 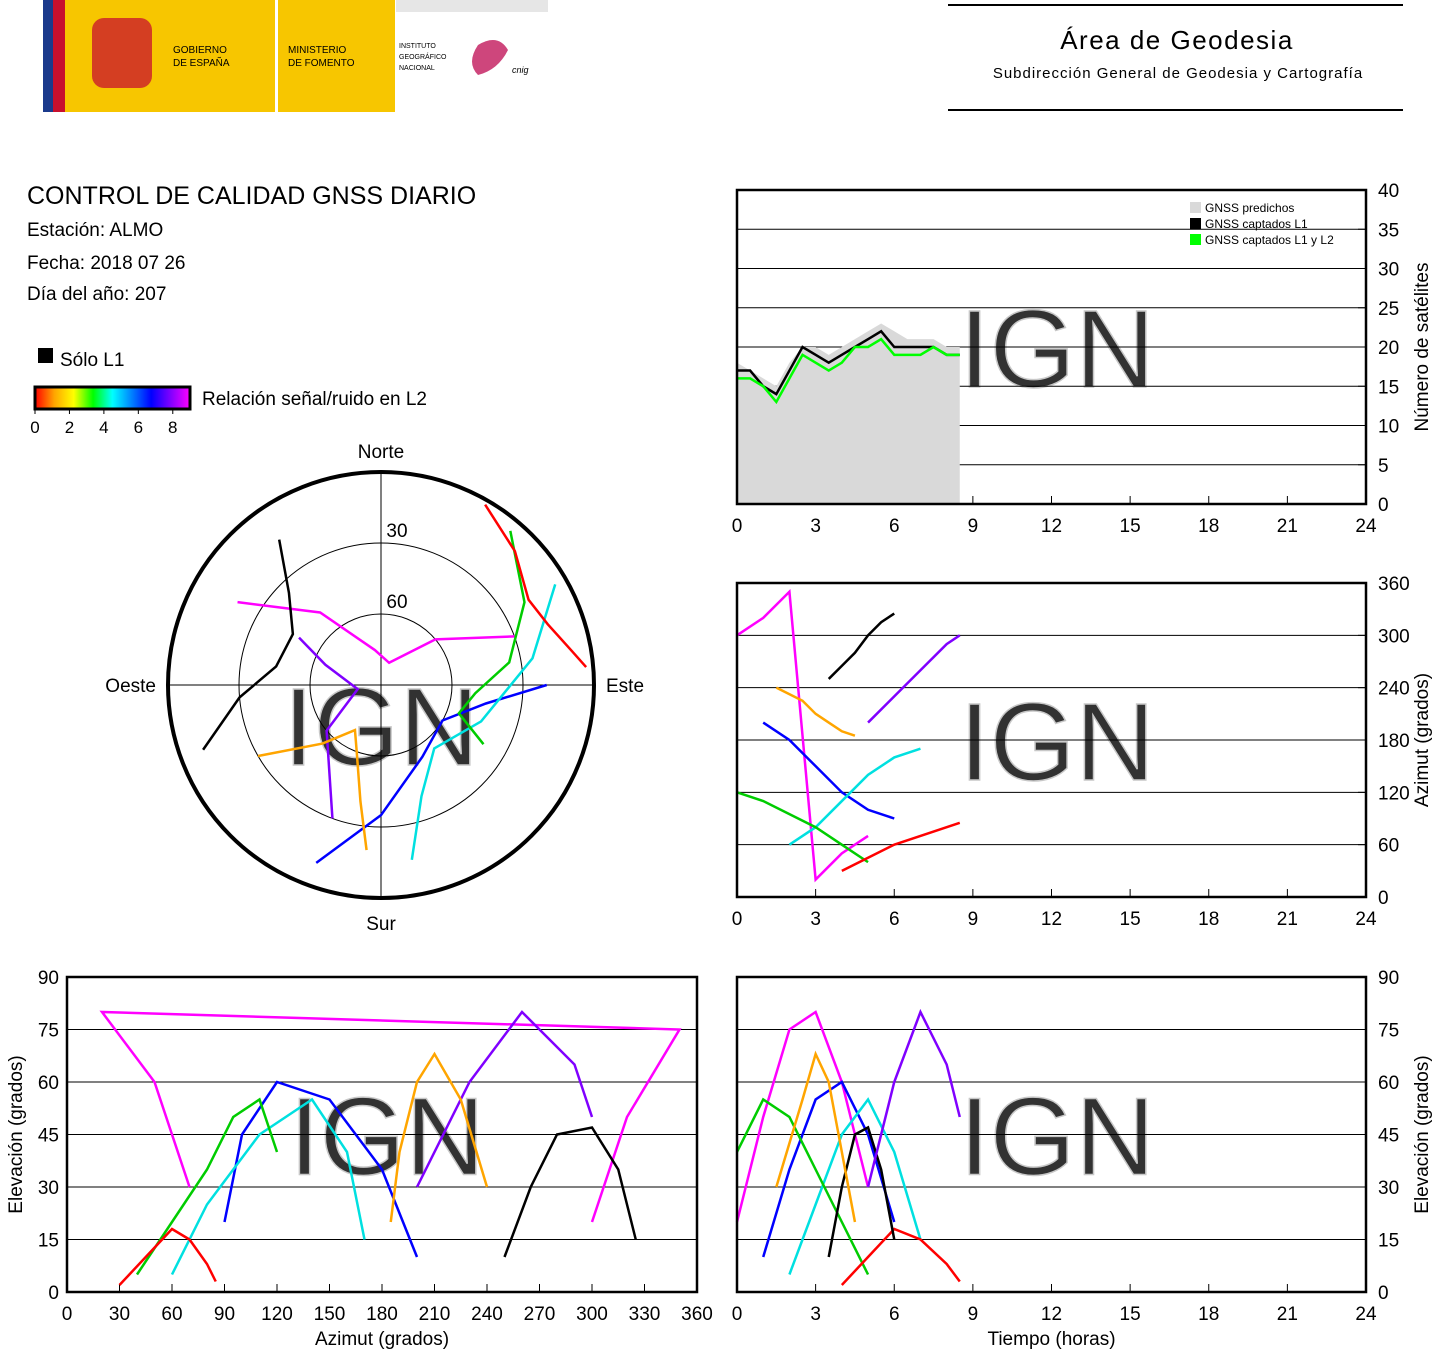 I want to click on y-tick-label: 10, so click(x=1388, y=427).